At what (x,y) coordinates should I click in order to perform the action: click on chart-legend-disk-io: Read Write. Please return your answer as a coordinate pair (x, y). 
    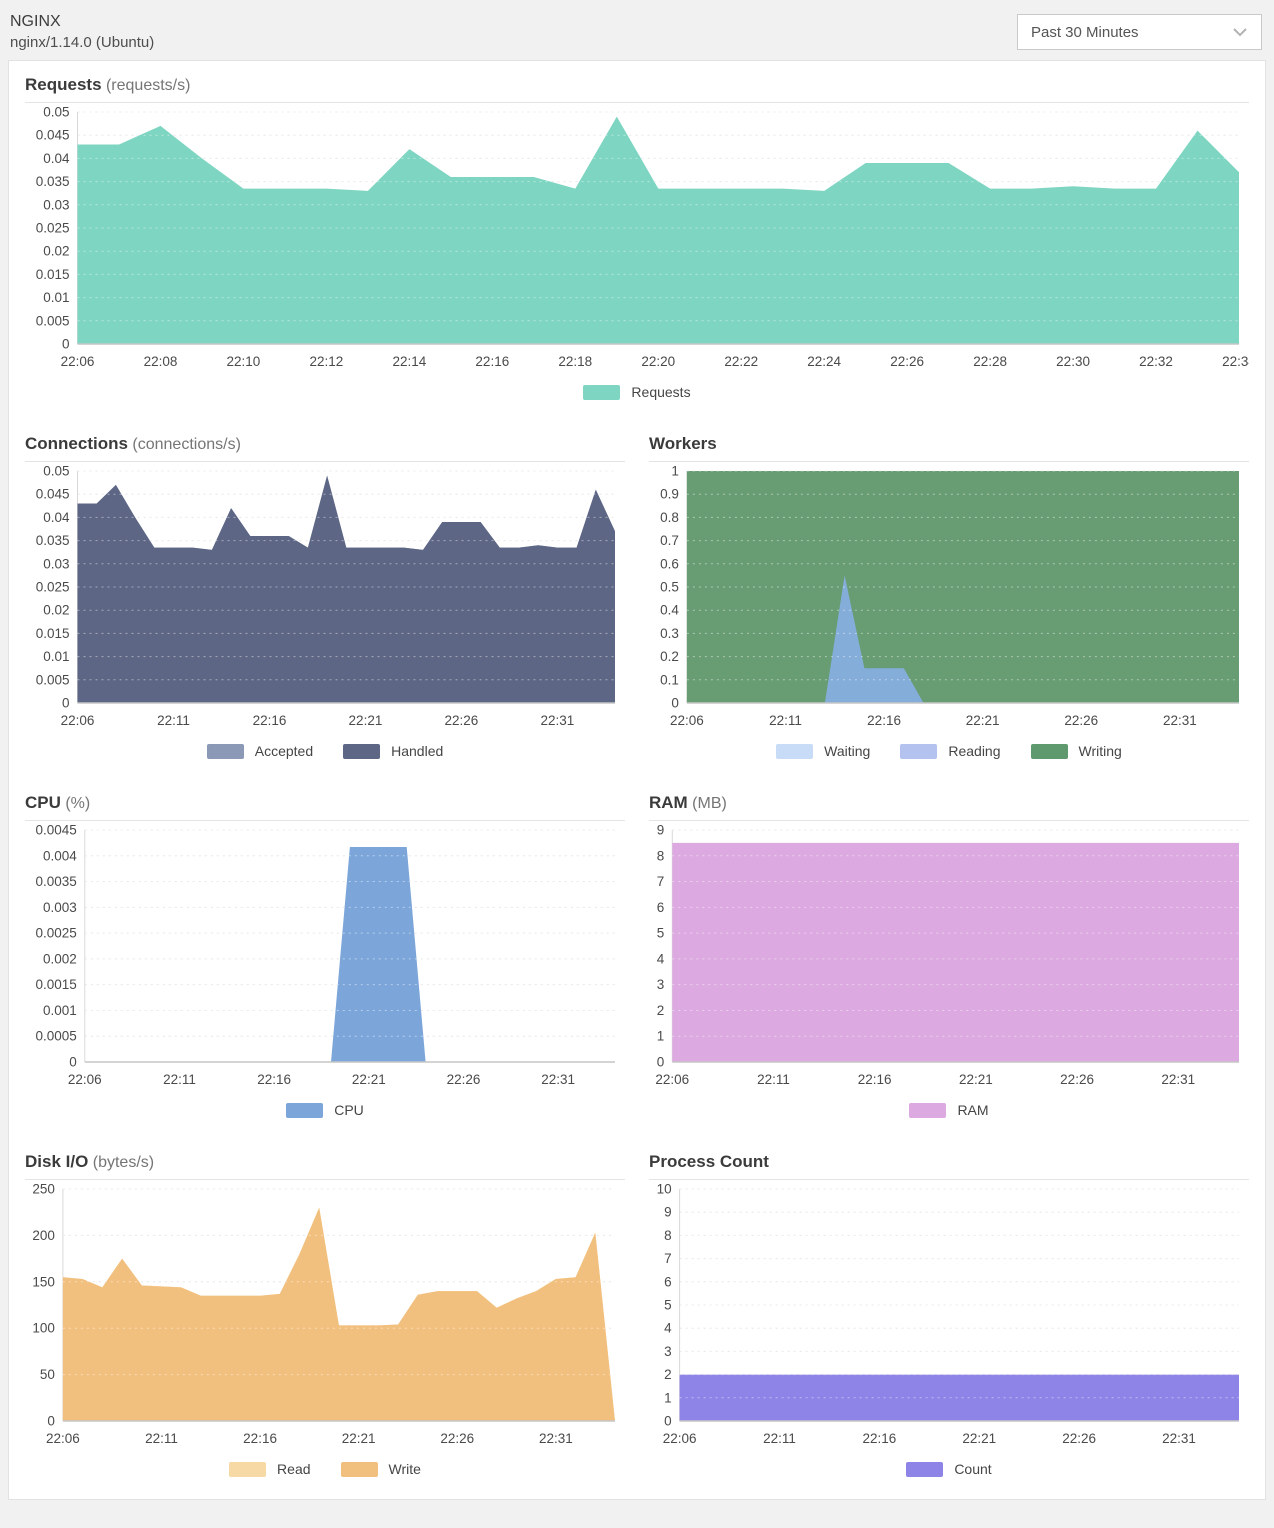
    Looking at the image, I should click on (325, 1469).